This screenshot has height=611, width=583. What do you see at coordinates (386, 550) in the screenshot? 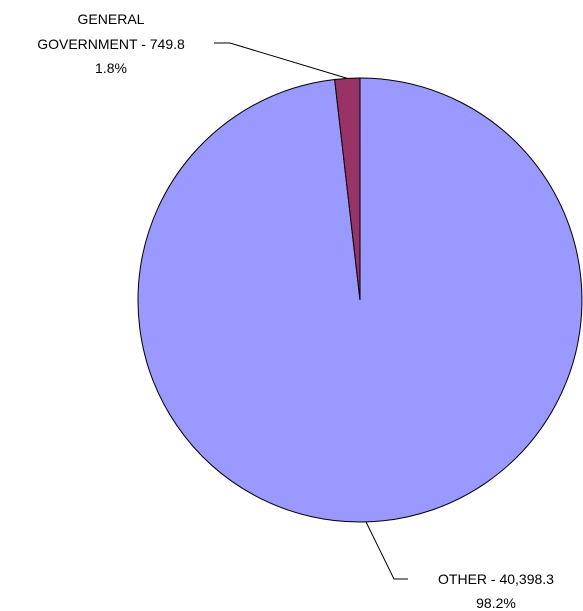
I see `leader-line-other` at bounding box center [386, 550].